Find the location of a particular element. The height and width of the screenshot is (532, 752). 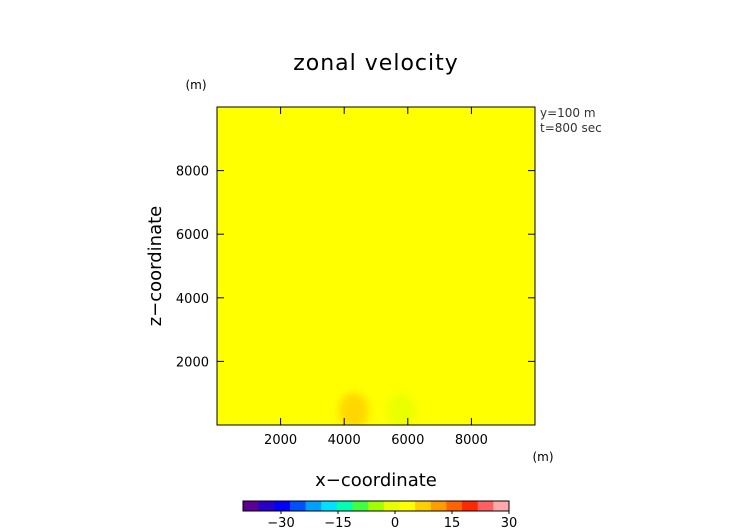

colorbar-border is located at coordinates (376, 506).